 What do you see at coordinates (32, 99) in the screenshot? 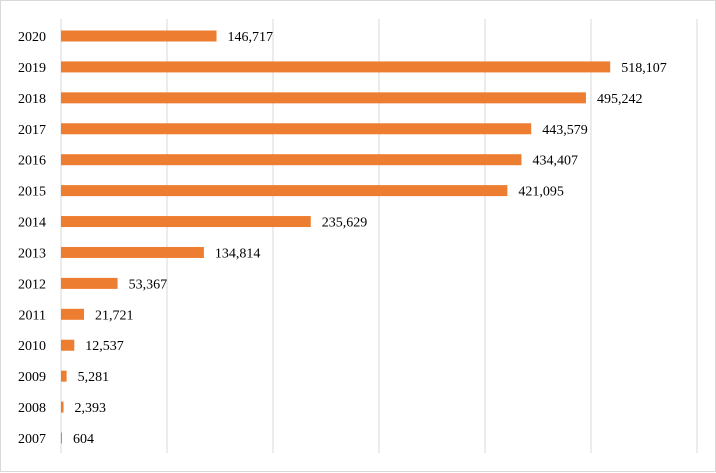
I see `y-tick-label: 2018` at bounding box center [32, 99].